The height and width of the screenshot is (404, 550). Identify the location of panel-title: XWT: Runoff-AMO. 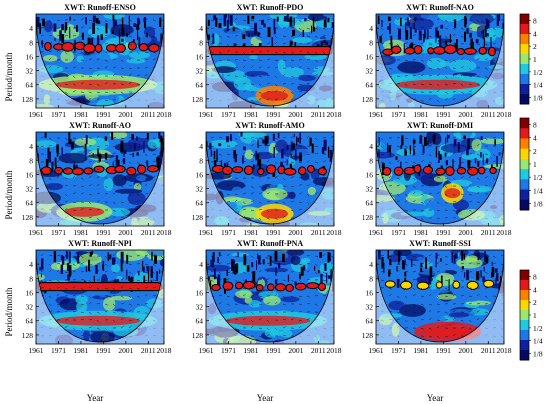
(269, 125).